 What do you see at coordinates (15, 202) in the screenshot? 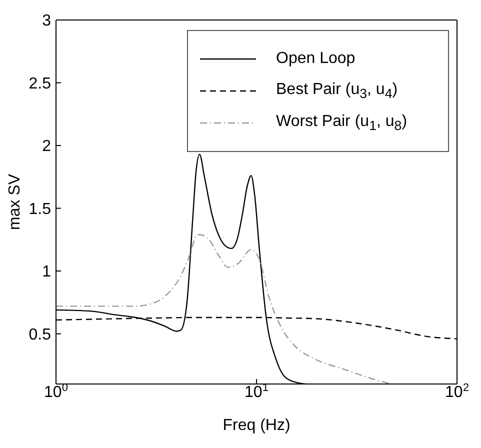
I see `y-axis-title: max SV` at bounding box center [15, 202].